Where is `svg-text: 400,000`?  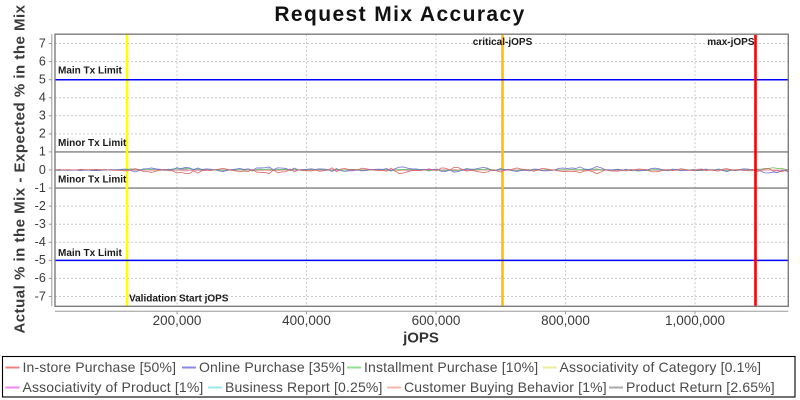 svg-text: 400,000 is located at coordinates (306, 320).